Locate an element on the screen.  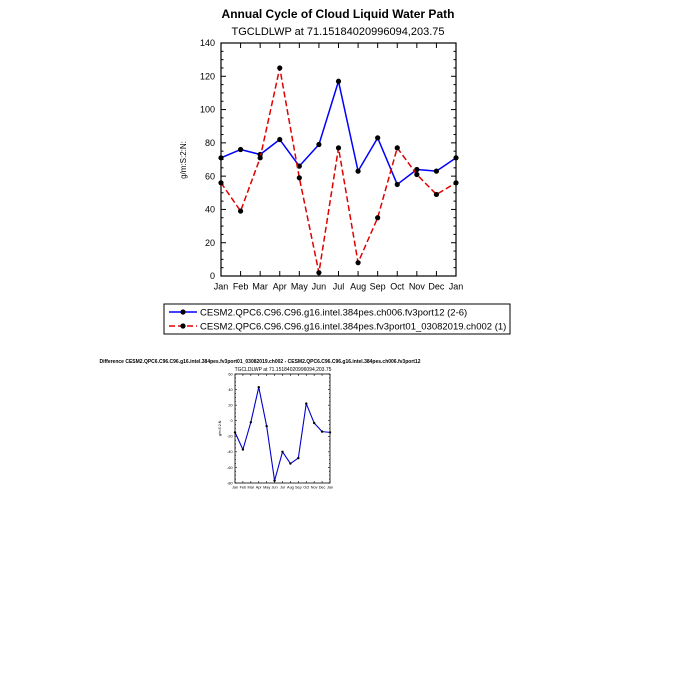
main-x-tick-label: Aug is located at coordinates (358, 287).